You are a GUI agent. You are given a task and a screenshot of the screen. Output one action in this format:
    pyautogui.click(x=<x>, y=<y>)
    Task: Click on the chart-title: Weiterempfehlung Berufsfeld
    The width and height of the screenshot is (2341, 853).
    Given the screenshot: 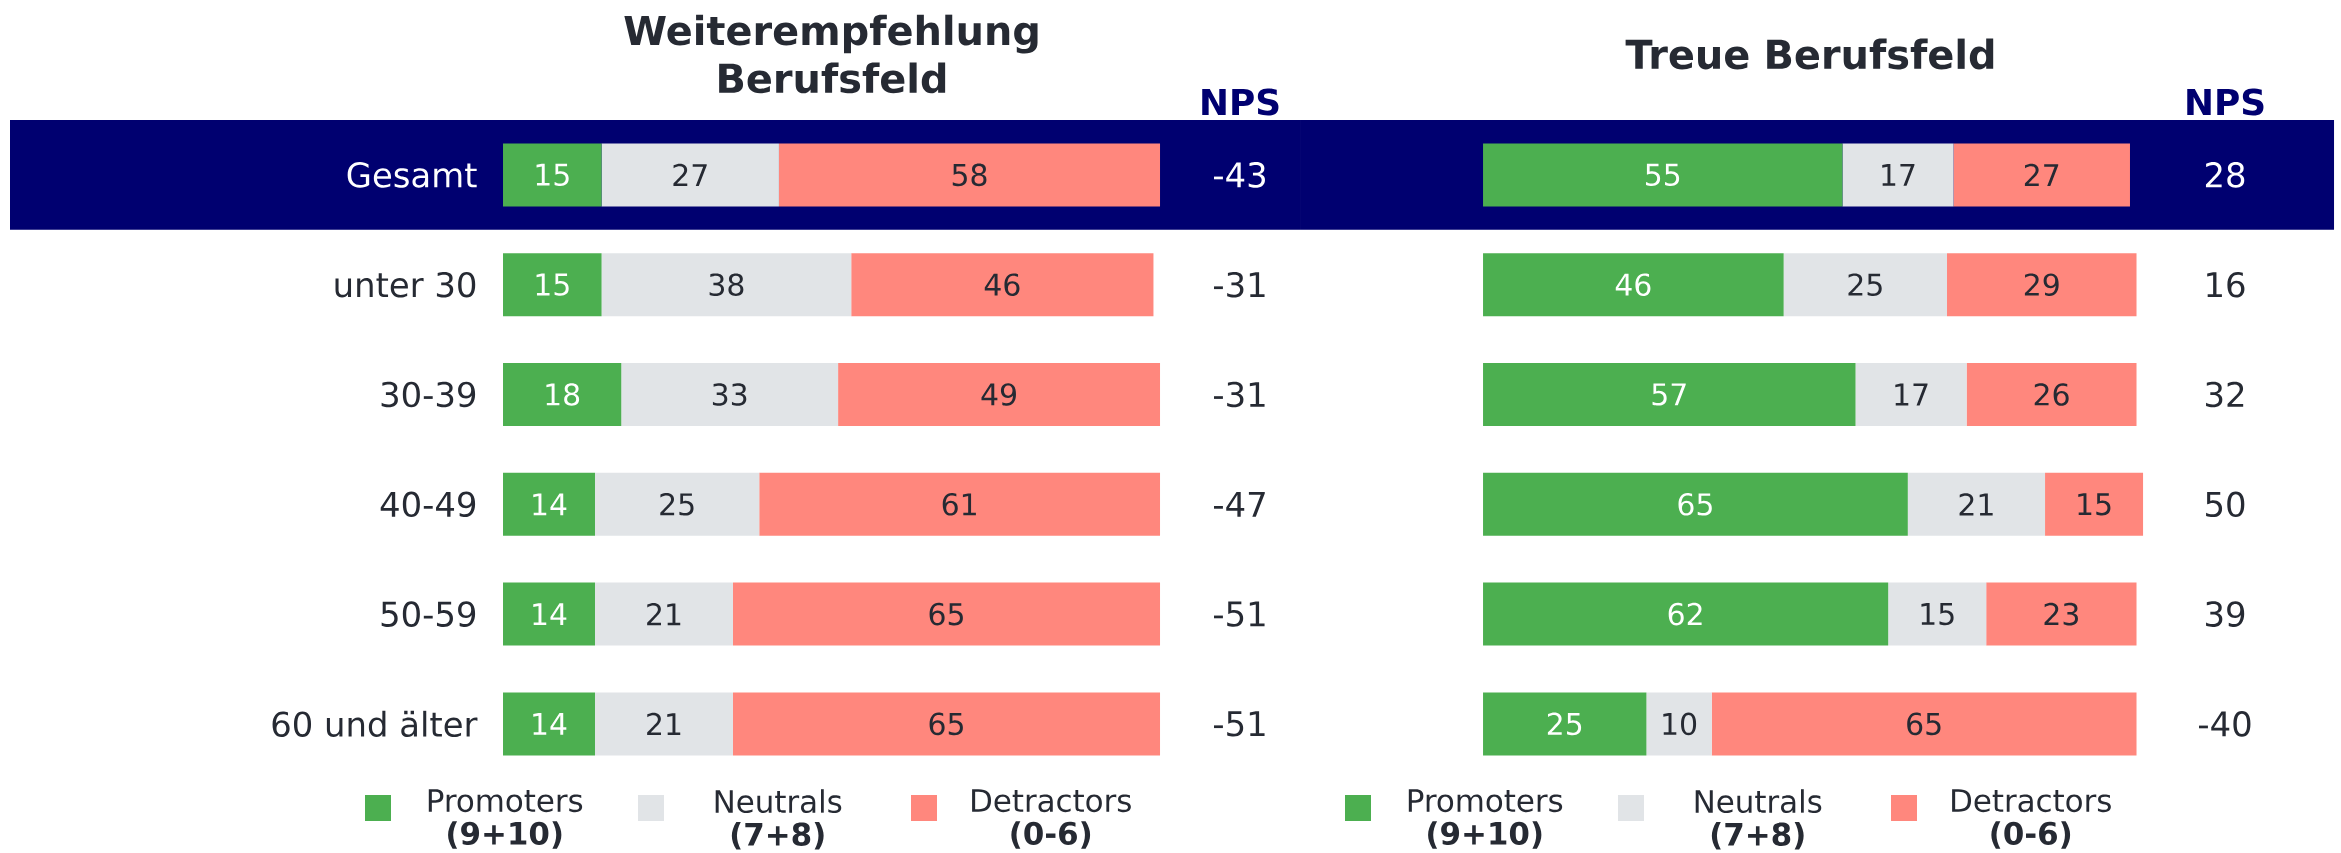 What is the action you would take?
    pyautogui.click(x=831, y=54)
    